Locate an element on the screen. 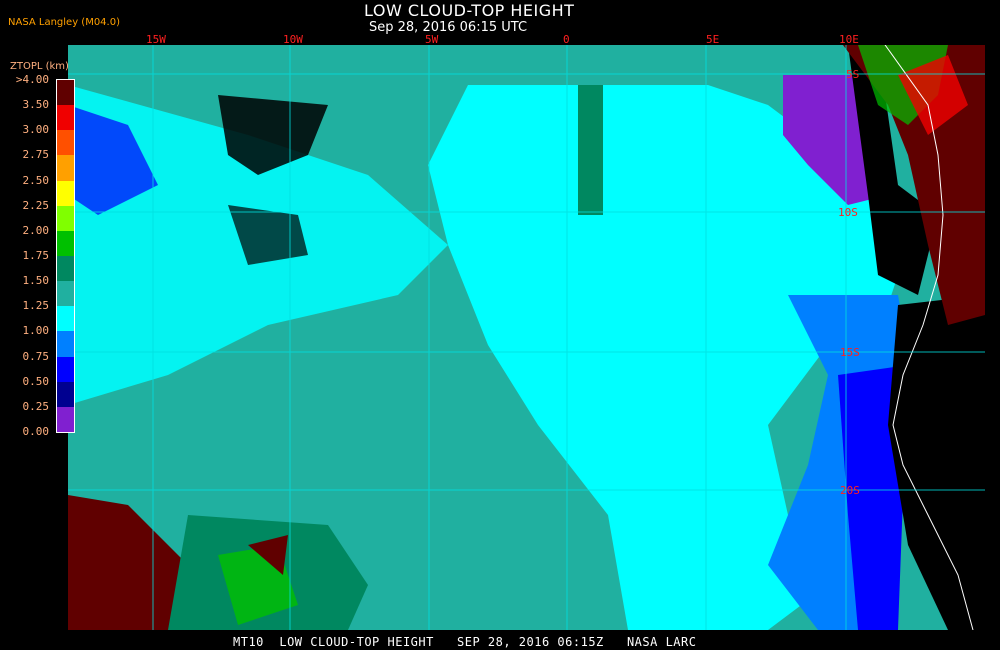  color-legend-bar is located at coordinates (65, 256).